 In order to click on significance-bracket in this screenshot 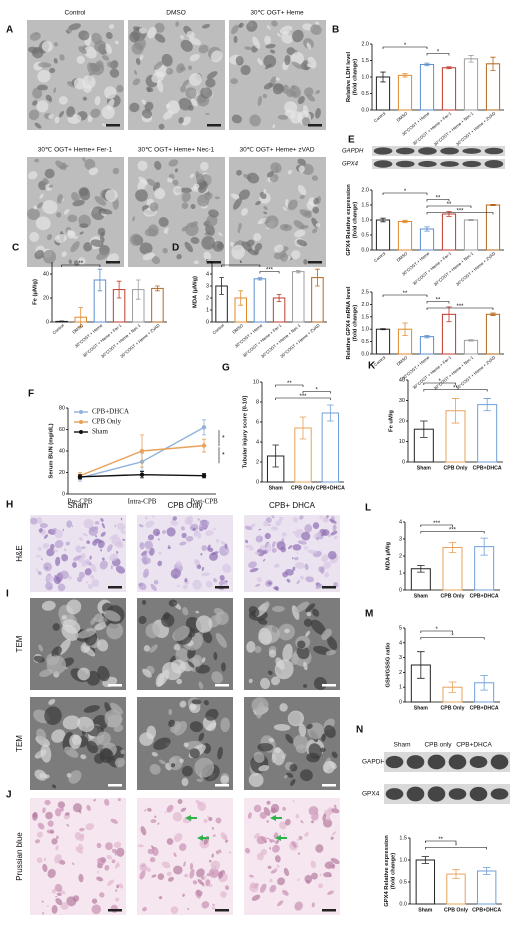, I will do `click(405, 193)`.